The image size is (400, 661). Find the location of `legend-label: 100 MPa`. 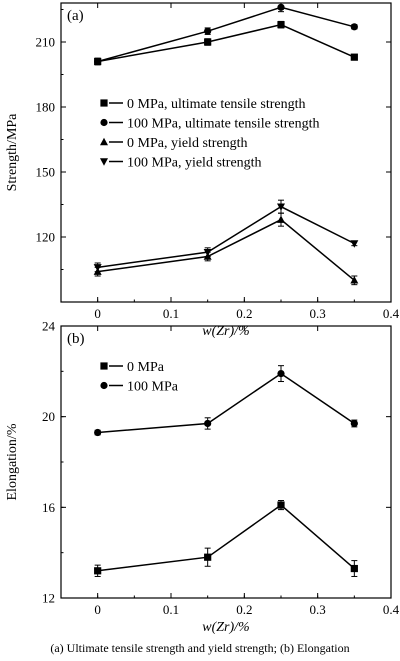

legend-label: 100 MPa is located at coordinates (153, 387).